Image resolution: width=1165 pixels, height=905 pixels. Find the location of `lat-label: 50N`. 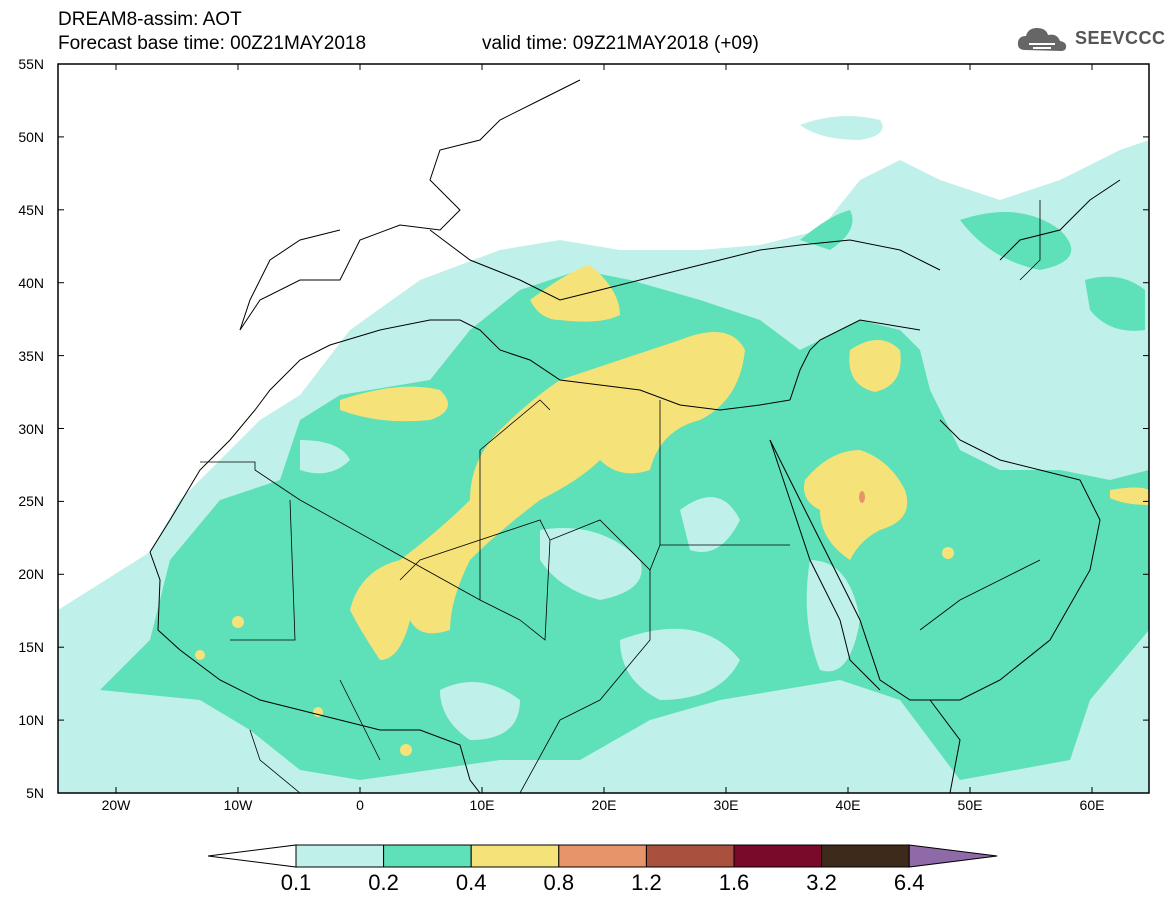

lat-label: 50N is located at coordinates (31, 136).